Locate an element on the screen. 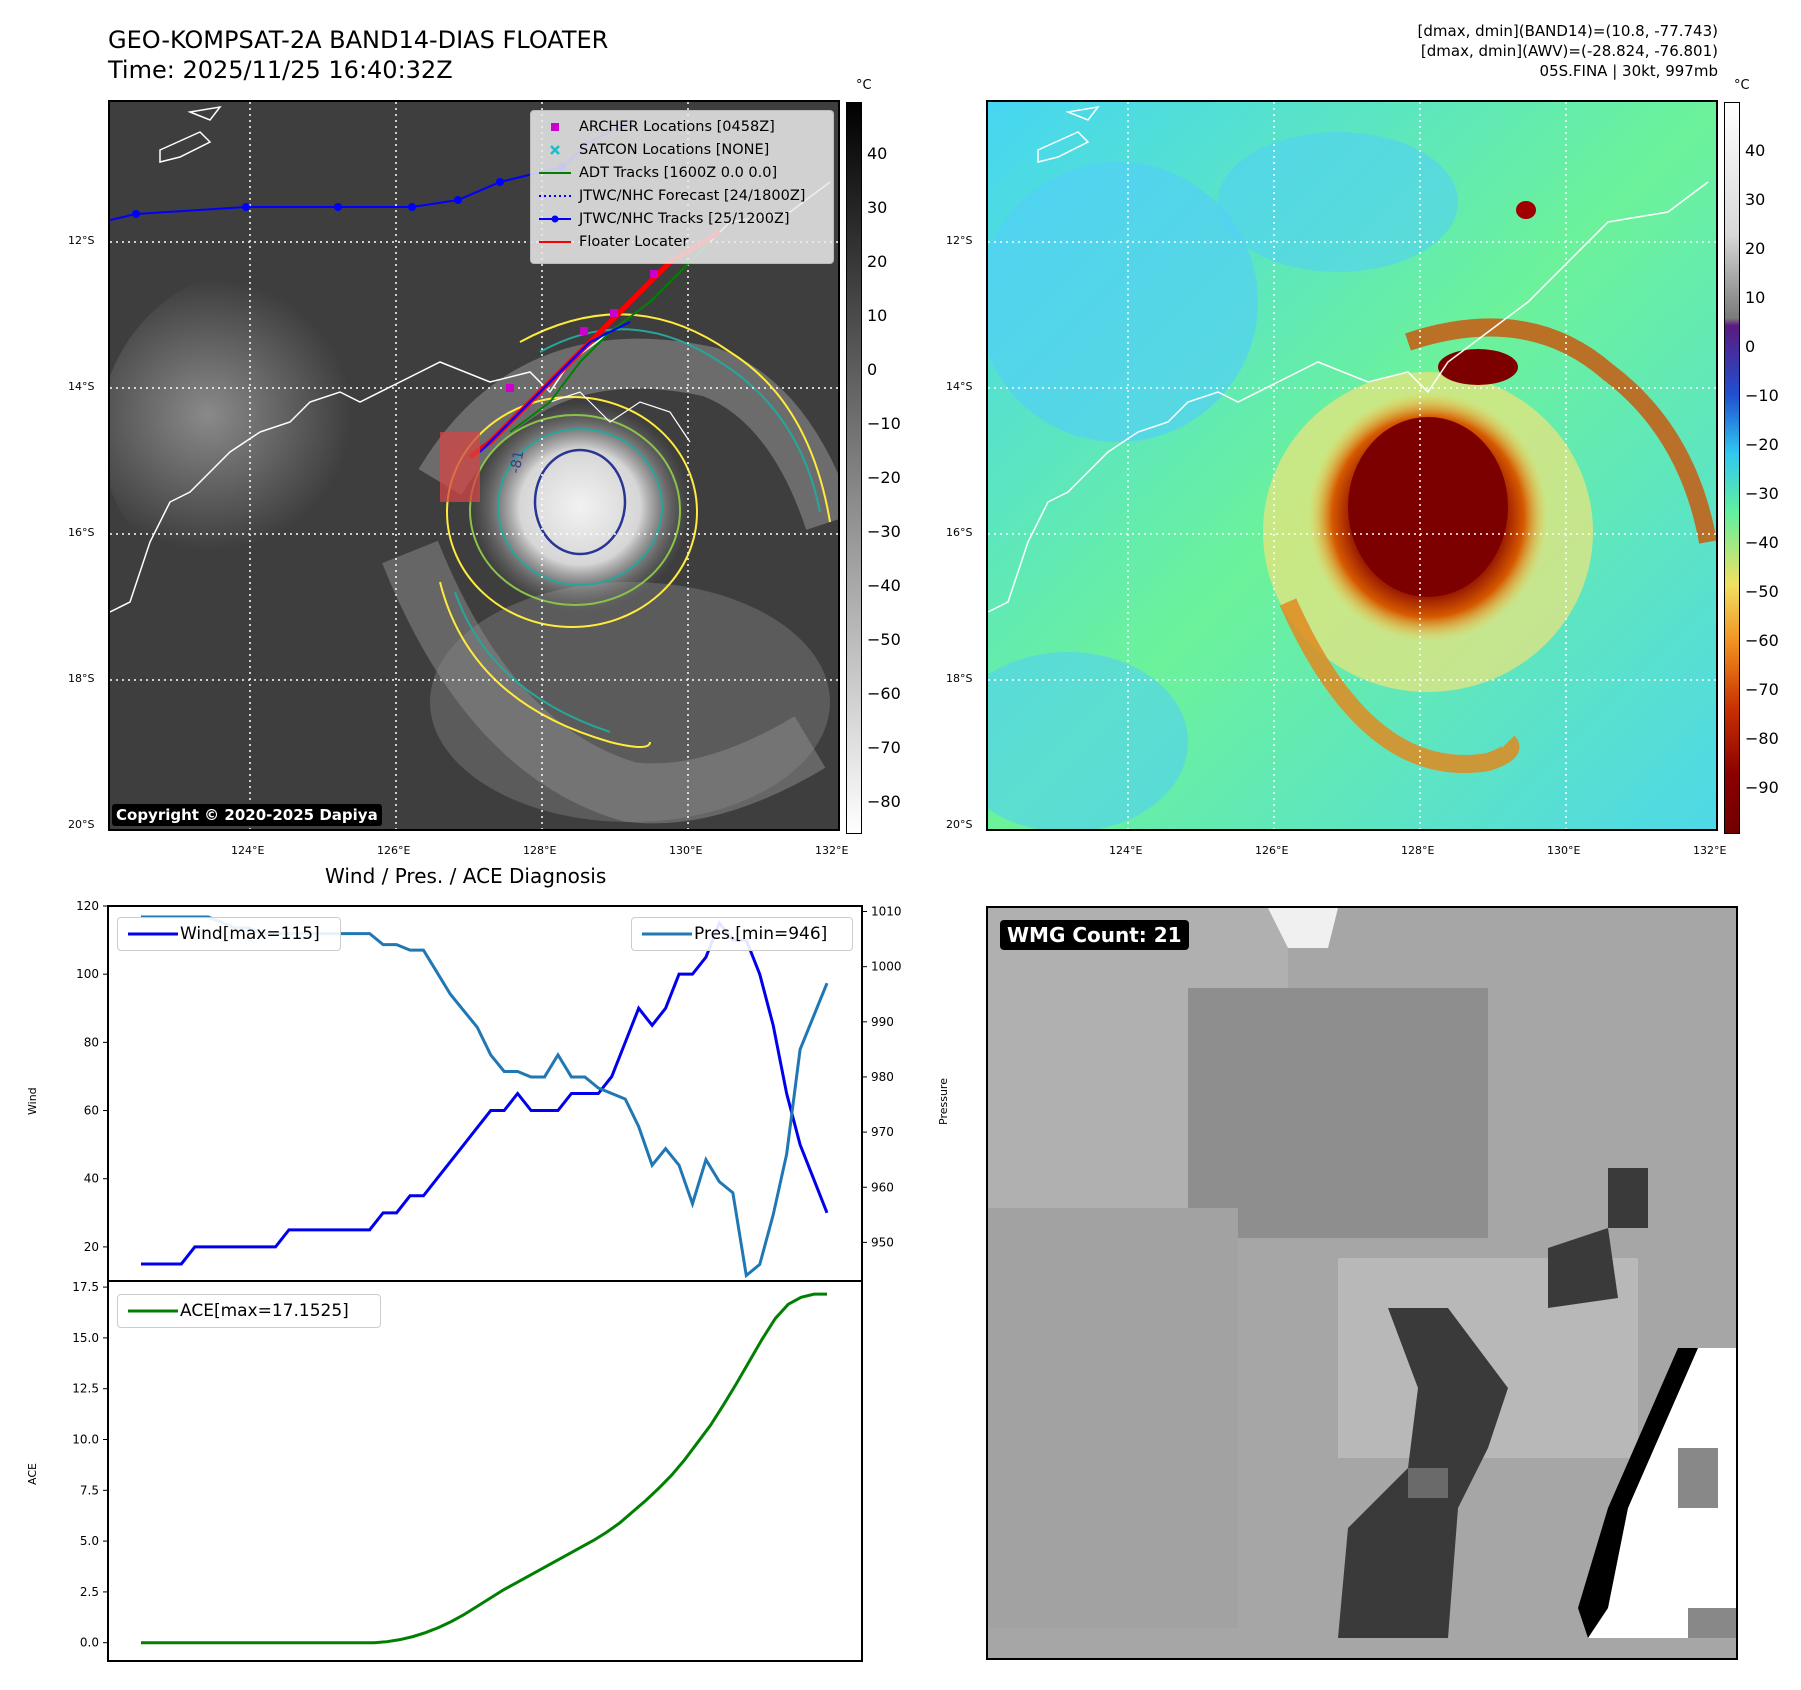 The height and width of the screenshot is (1690, 1801). dotted-line-icon is located at coordinates (555, 196).